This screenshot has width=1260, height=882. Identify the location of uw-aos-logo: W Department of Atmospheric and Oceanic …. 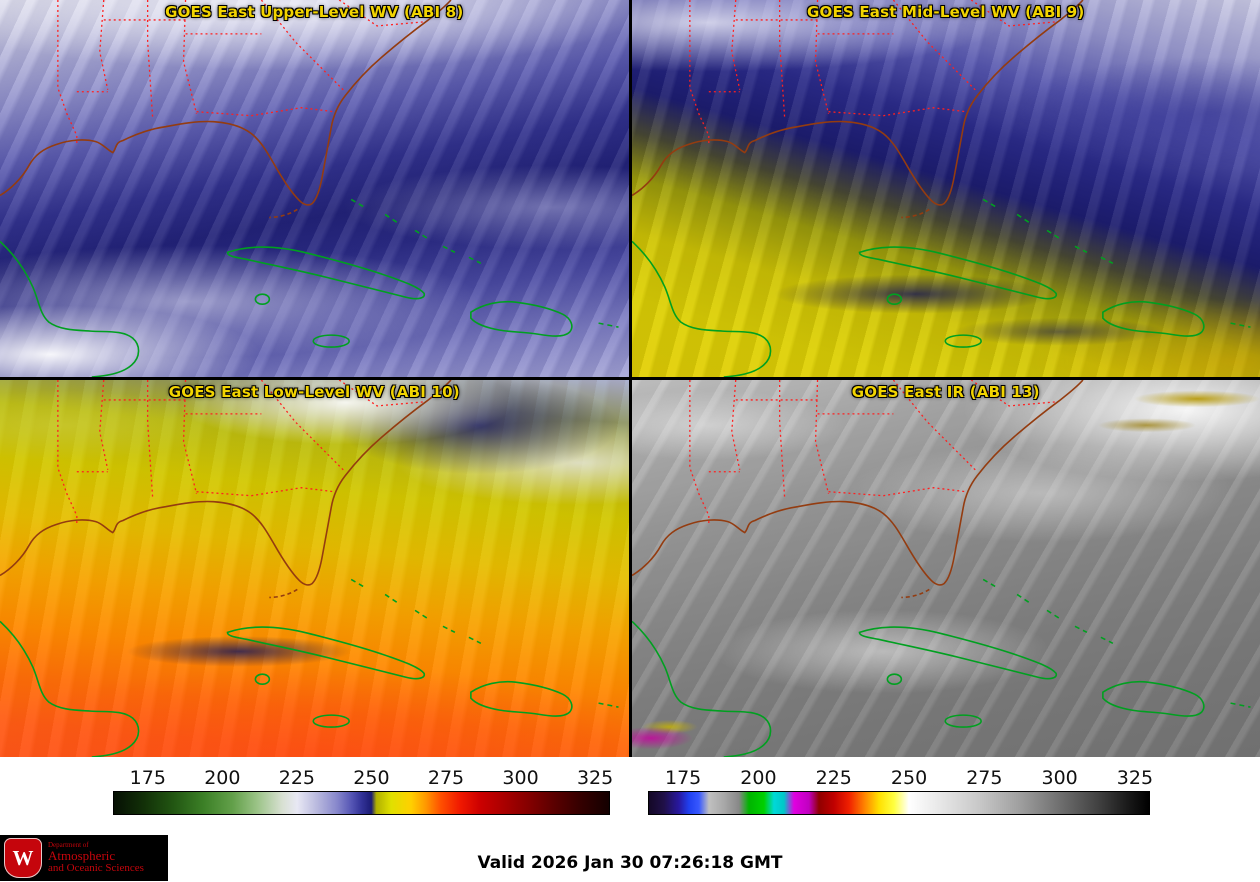
(84, 858).